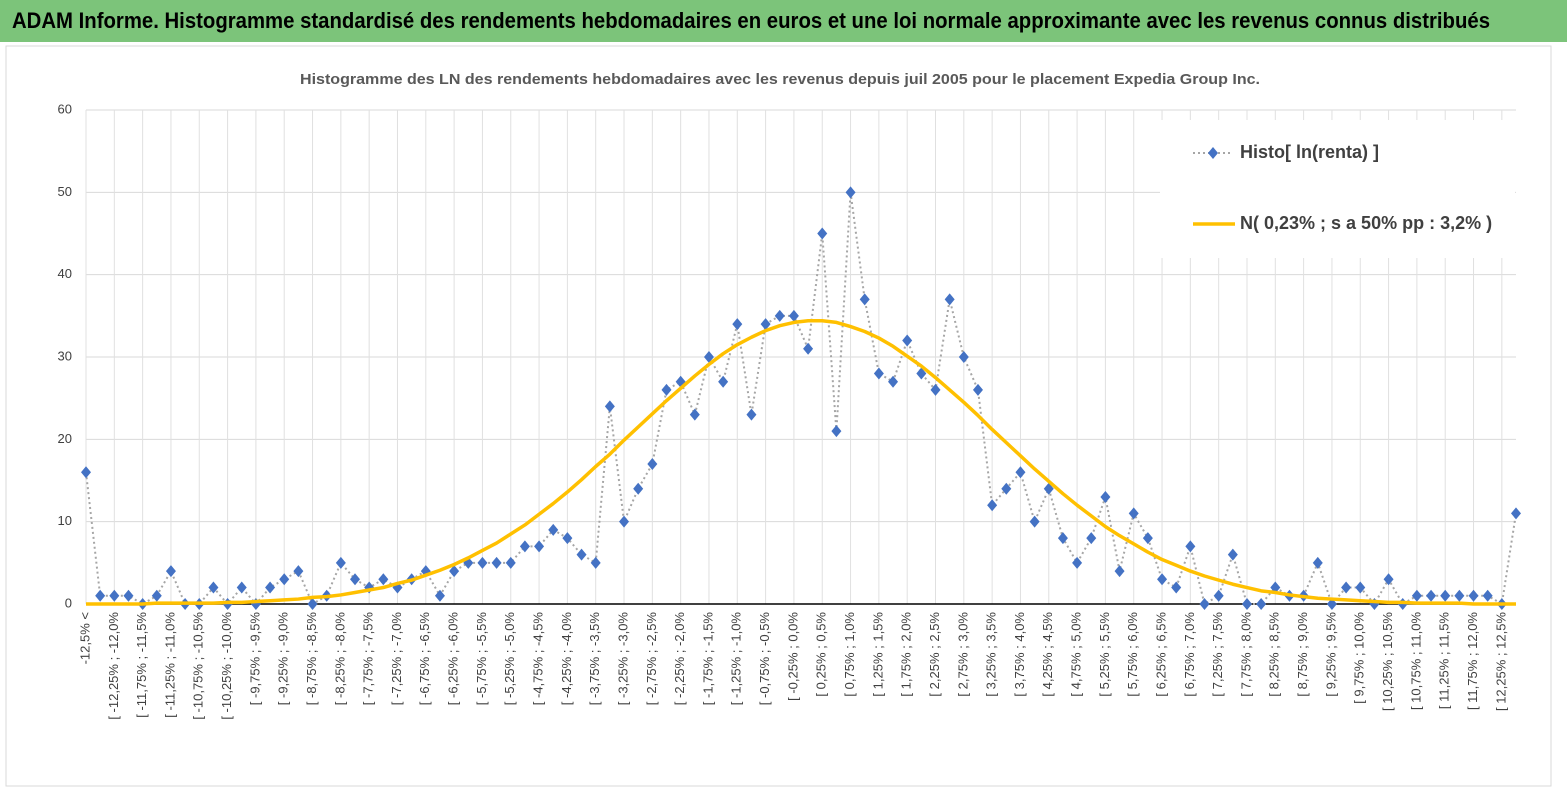 The height and width of the screenshot is (790, 1567). I want to click on x-tick-label: [ 8,25% ; 8,5%, so click(1274, 654).